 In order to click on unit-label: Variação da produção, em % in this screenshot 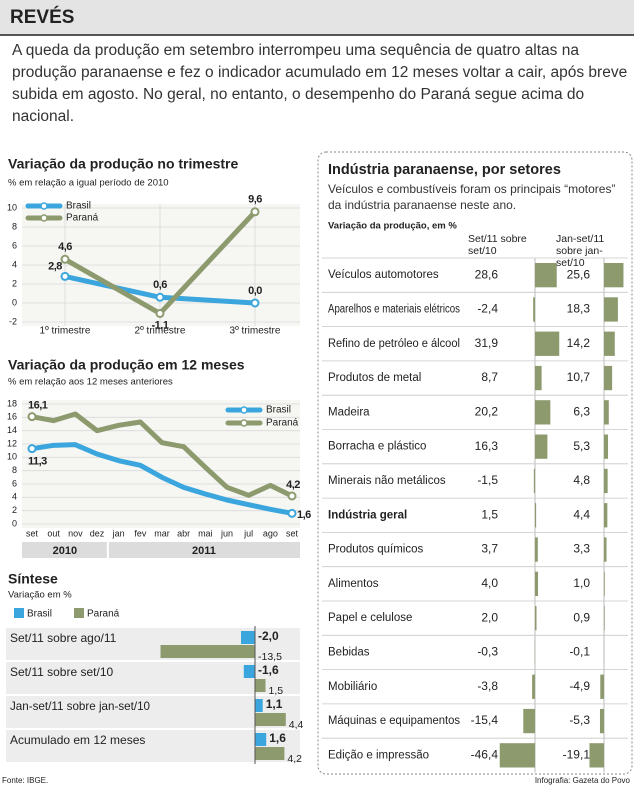, I will do `click(392, 226)`.